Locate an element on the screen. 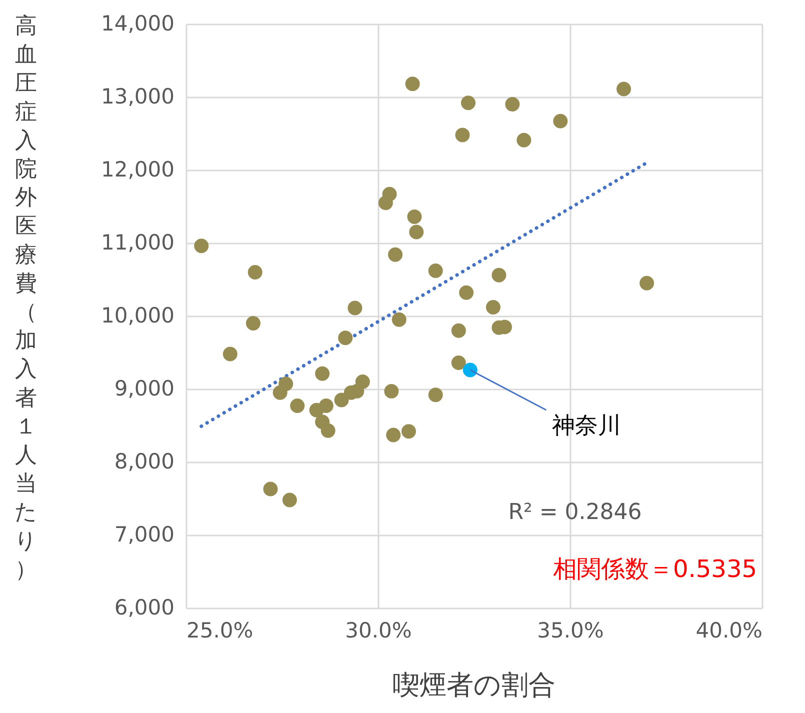 This screenshot has width=805, height=713. x-axis-title: 喫煙者の割合 is located at coordinates (474, 685).